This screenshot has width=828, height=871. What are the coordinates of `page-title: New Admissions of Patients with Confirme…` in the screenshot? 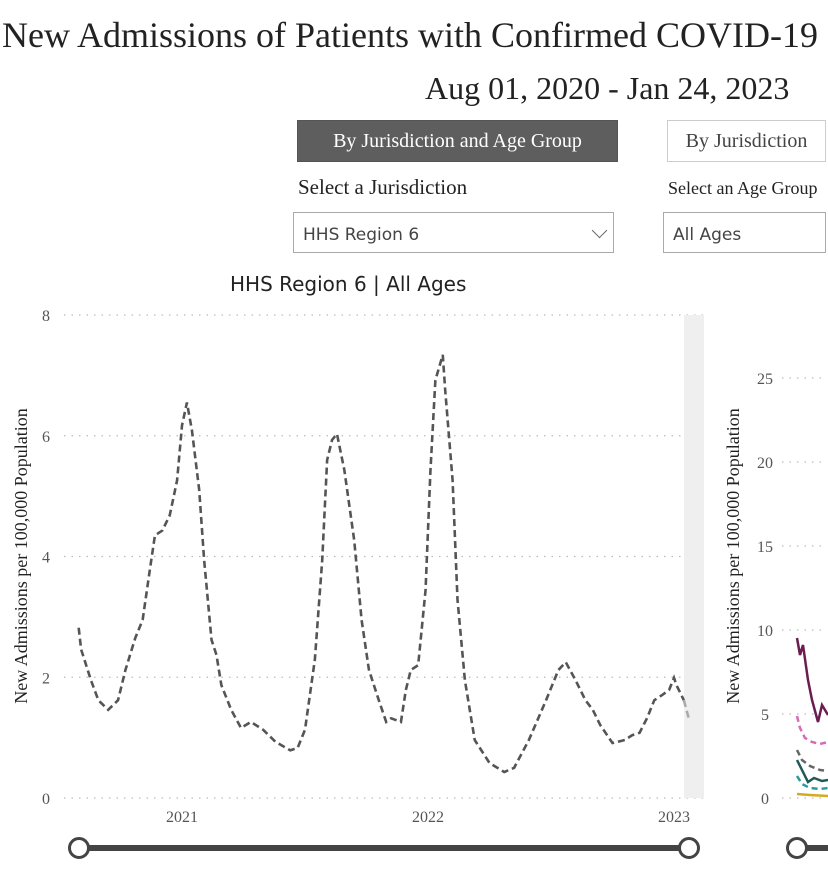 It's located at (410, 35).